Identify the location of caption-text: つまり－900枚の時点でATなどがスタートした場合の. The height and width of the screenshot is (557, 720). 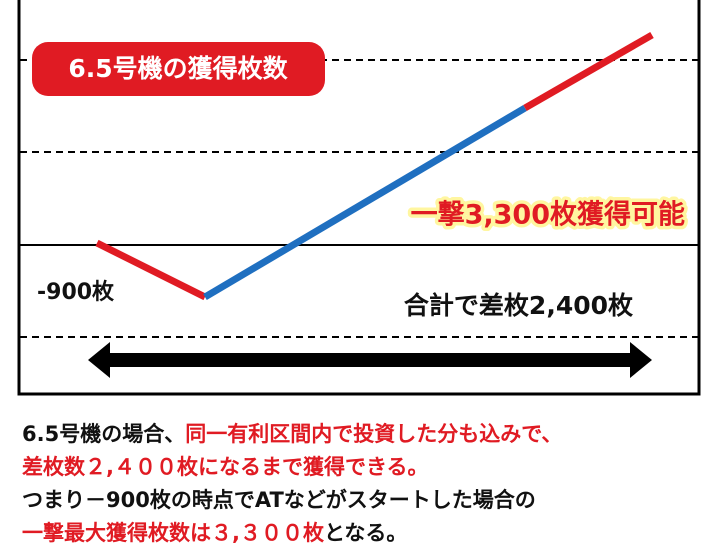
(279, 500).